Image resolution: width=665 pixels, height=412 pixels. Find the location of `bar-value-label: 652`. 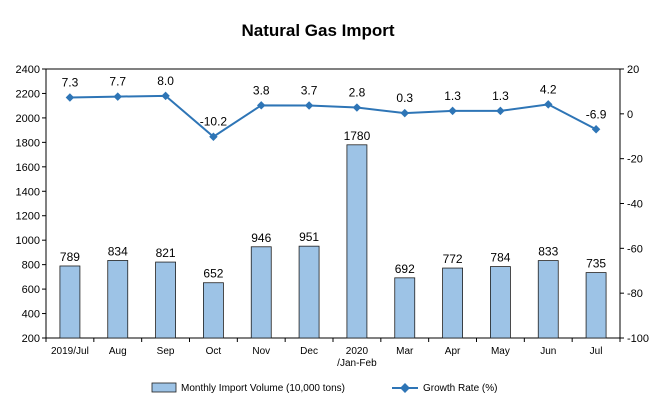

bar-value-label: 652 is located at coordinates (213, 274).